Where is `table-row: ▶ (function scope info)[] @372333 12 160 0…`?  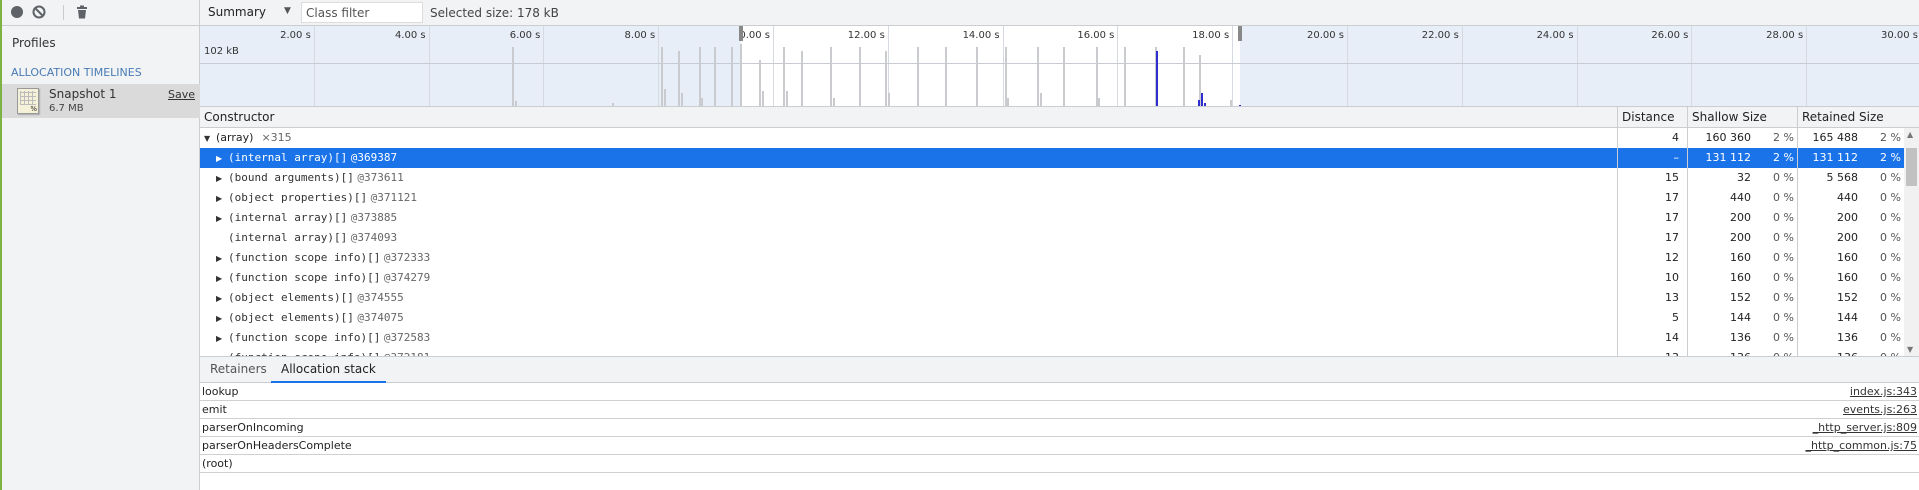
table-row: ▶ (function scope info)[] @372333 12 160 0… is located at coordinates (1059, 258).